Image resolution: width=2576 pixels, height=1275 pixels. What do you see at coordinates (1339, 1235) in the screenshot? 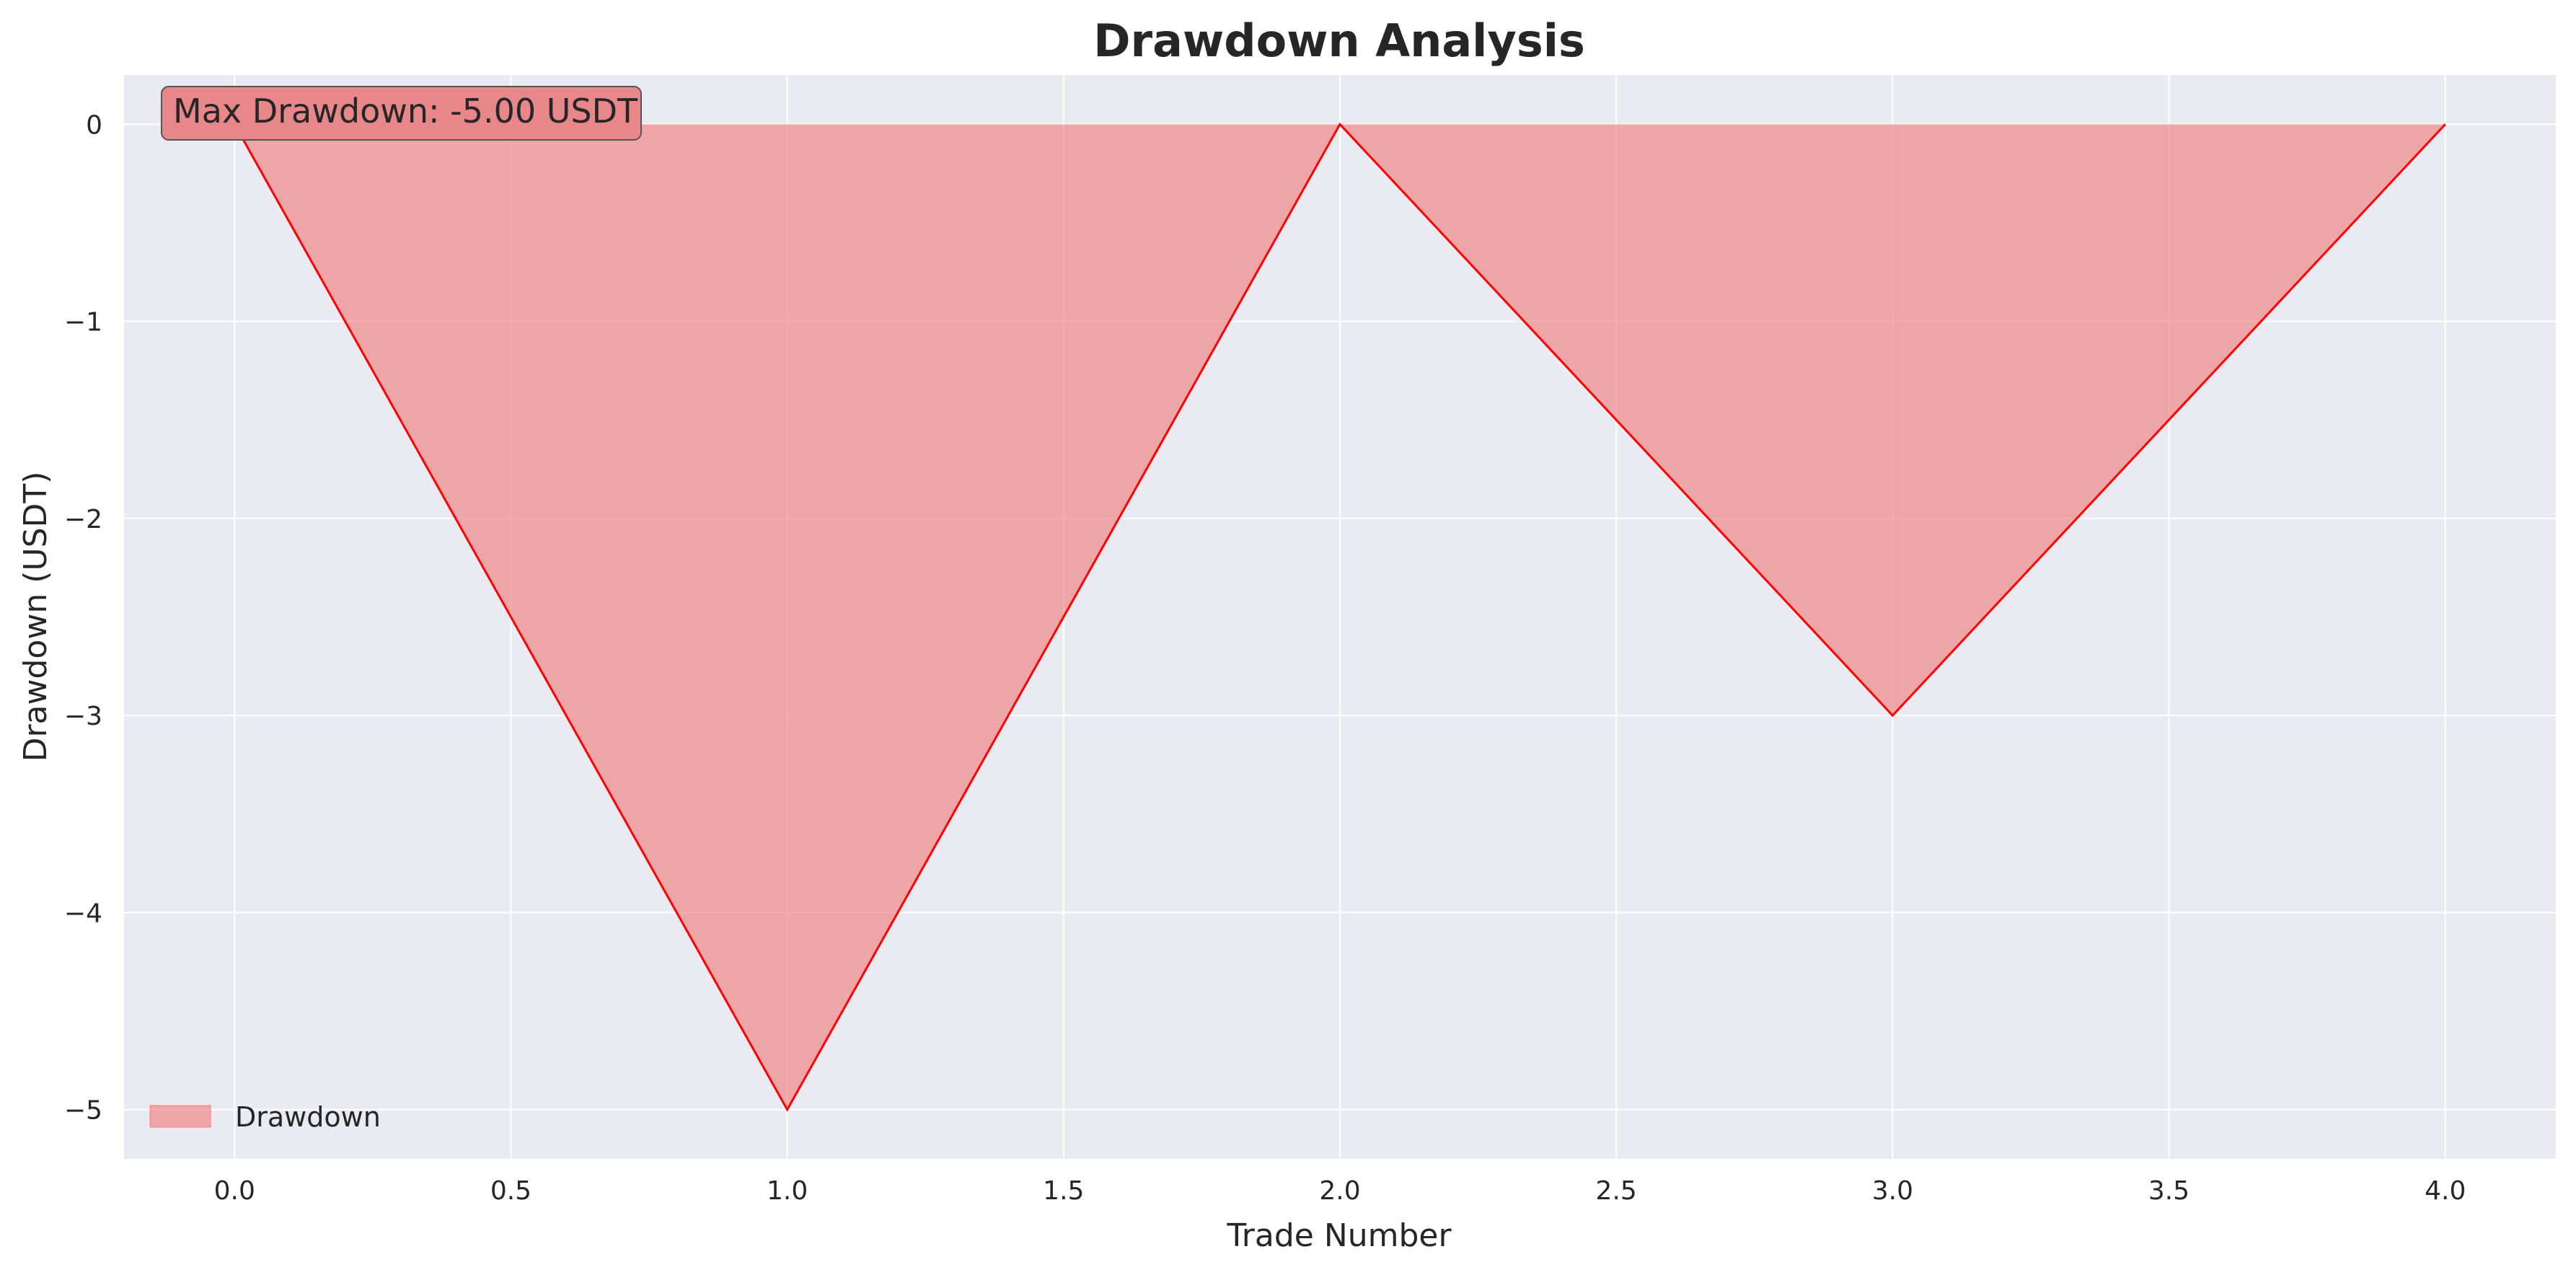
I see `x-axis-label: Trade Number` at bounding box center [1339, 1235].